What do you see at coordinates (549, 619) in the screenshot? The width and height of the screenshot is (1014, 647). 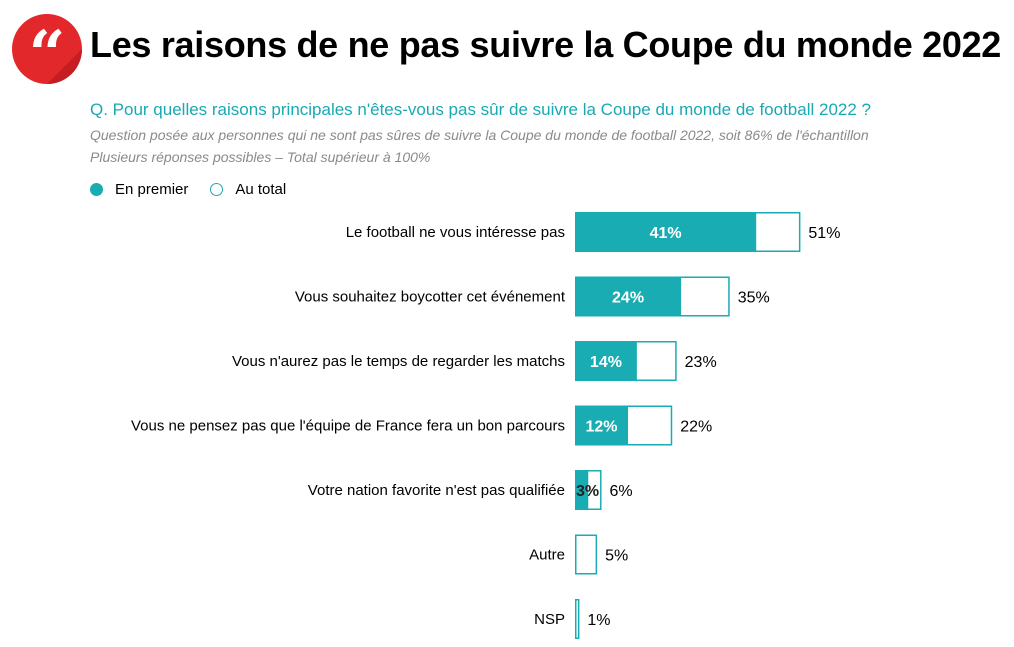 I see `category-label: NSP` at bounding box center [549, 619].